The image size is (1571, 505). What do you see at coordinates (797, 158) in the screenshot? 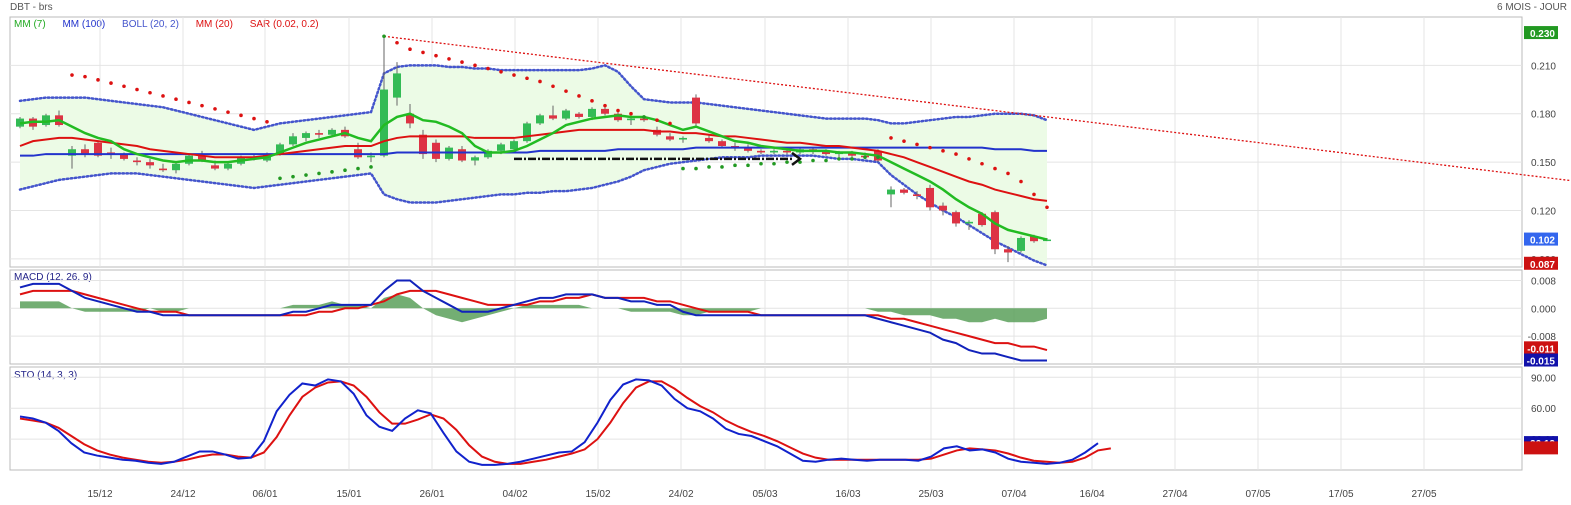
I see `arrow-head` at bounding box center [797, 158].